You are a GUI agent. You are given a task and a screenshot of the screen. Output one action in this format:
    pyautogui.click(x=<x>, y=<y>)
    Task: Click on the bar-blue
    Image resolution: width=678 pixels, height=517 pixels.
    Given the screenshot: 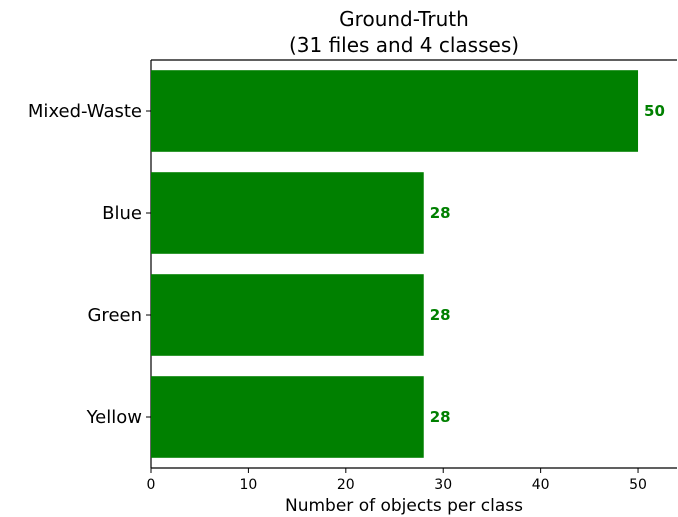 What is the action you would take?
    pyautogui.click(x=287, y=213)
    